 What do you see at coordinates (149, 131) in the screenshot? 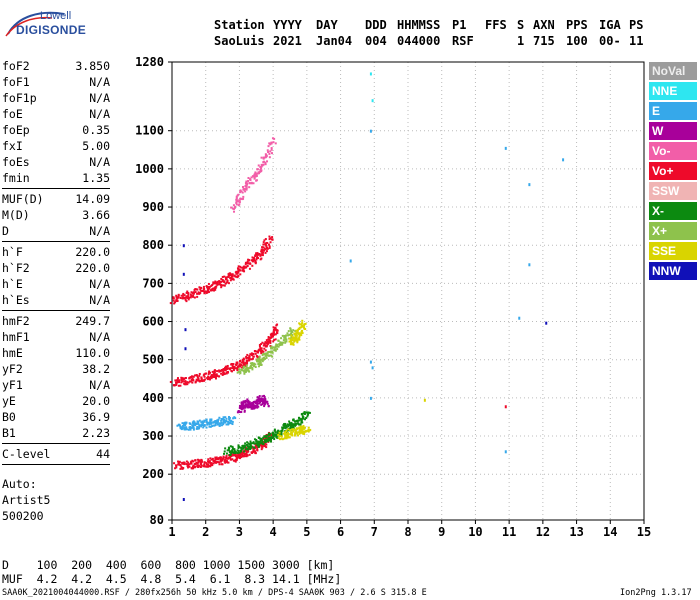
I see `y-tick-label: 1100` at bounding box center [149, 131].